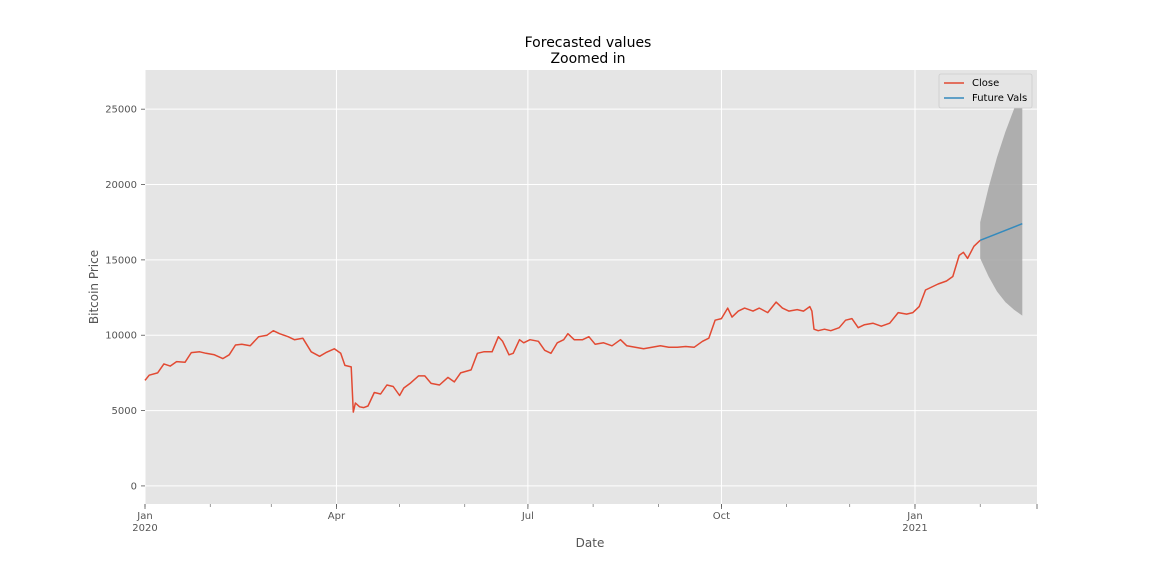  What do you see at coordinates (134, 486) in the screenshot?
I see `y-tick-label: 0` at bounding box center [134, 486].